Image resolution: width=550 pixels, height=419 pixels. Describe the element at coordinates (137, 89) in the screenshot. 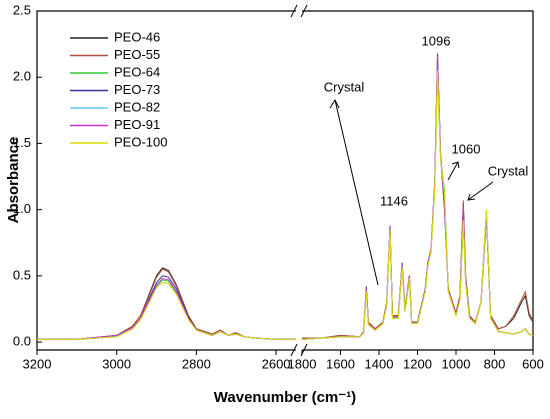

I see `legend-label: PEO-73` at that location.